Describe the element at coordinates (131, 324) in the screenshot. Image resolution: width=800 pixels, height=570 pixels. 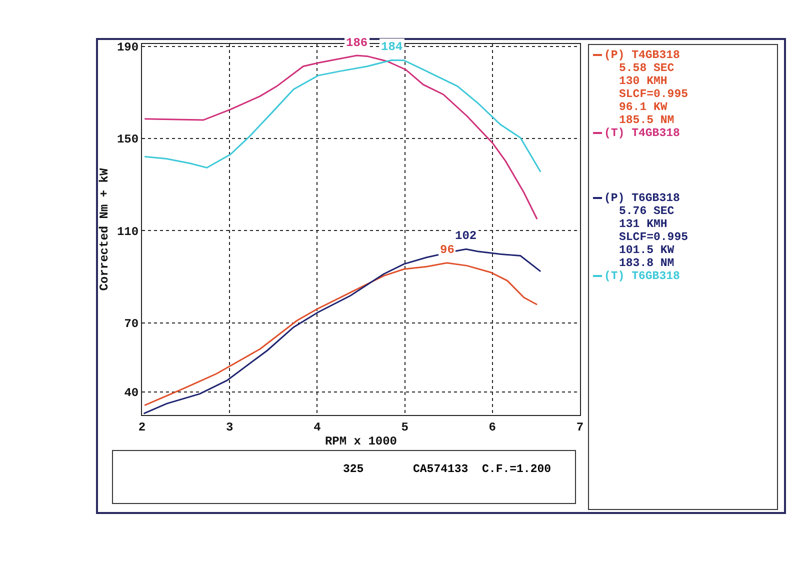
I see `y-tick-label: 70` at that location.